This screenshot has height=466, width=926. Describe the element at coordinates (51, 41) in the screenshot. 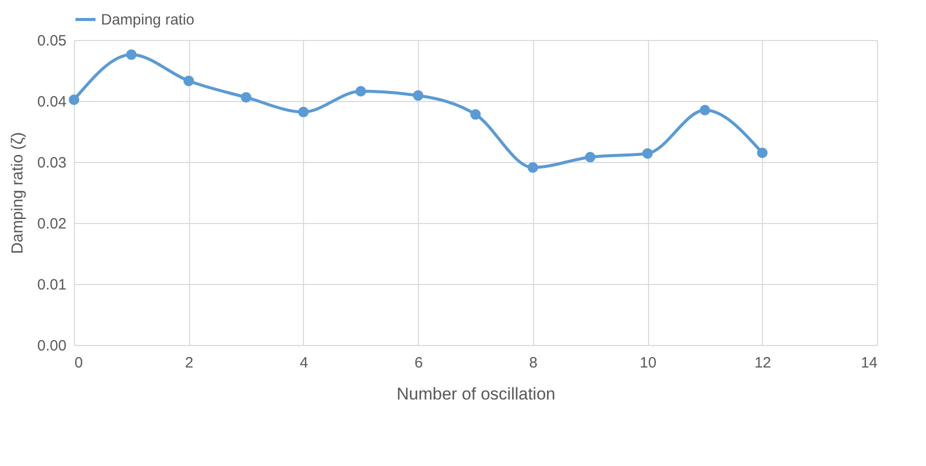

I see `y-tick-label: 0.05` at that location.